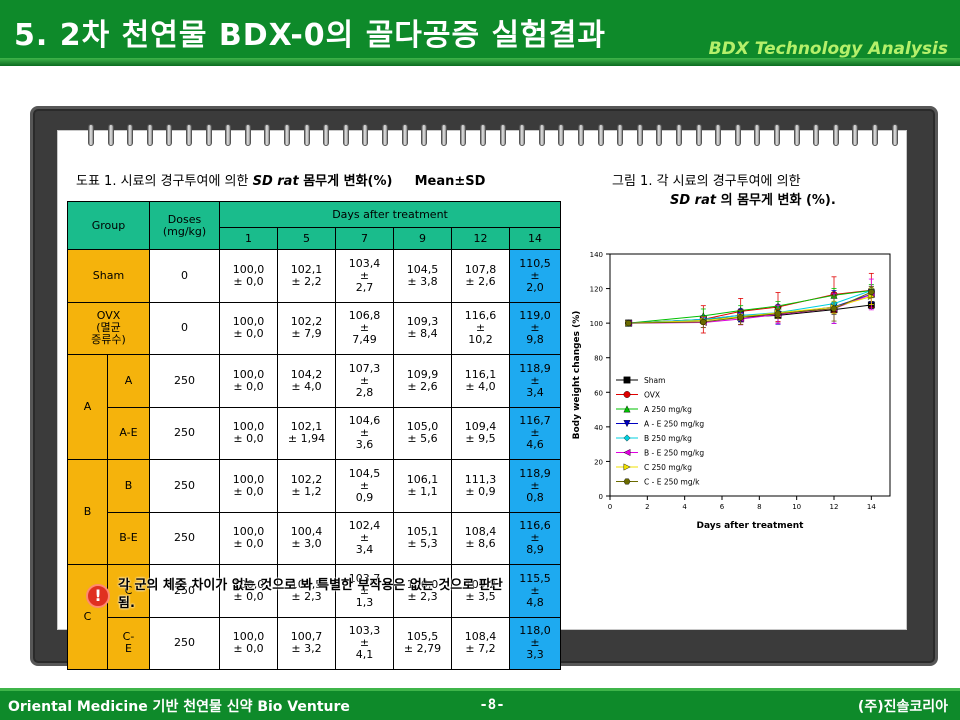 The image size is (960, 720). I want to click on series-line, so click(750, 306).